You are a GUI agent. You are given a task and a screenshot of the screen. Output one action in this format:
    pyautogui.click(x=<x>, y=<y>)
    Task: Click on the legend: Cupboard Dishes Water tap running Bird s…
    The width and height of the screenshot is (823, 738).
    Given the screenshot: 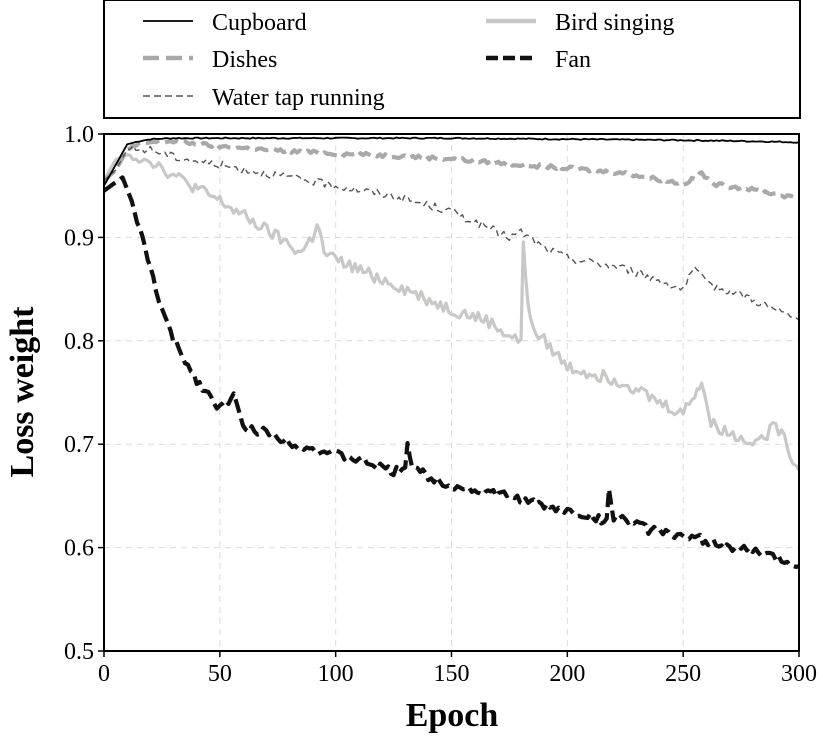 What is the action you would take?
    pyautogui.click(x=452, y=59)
    